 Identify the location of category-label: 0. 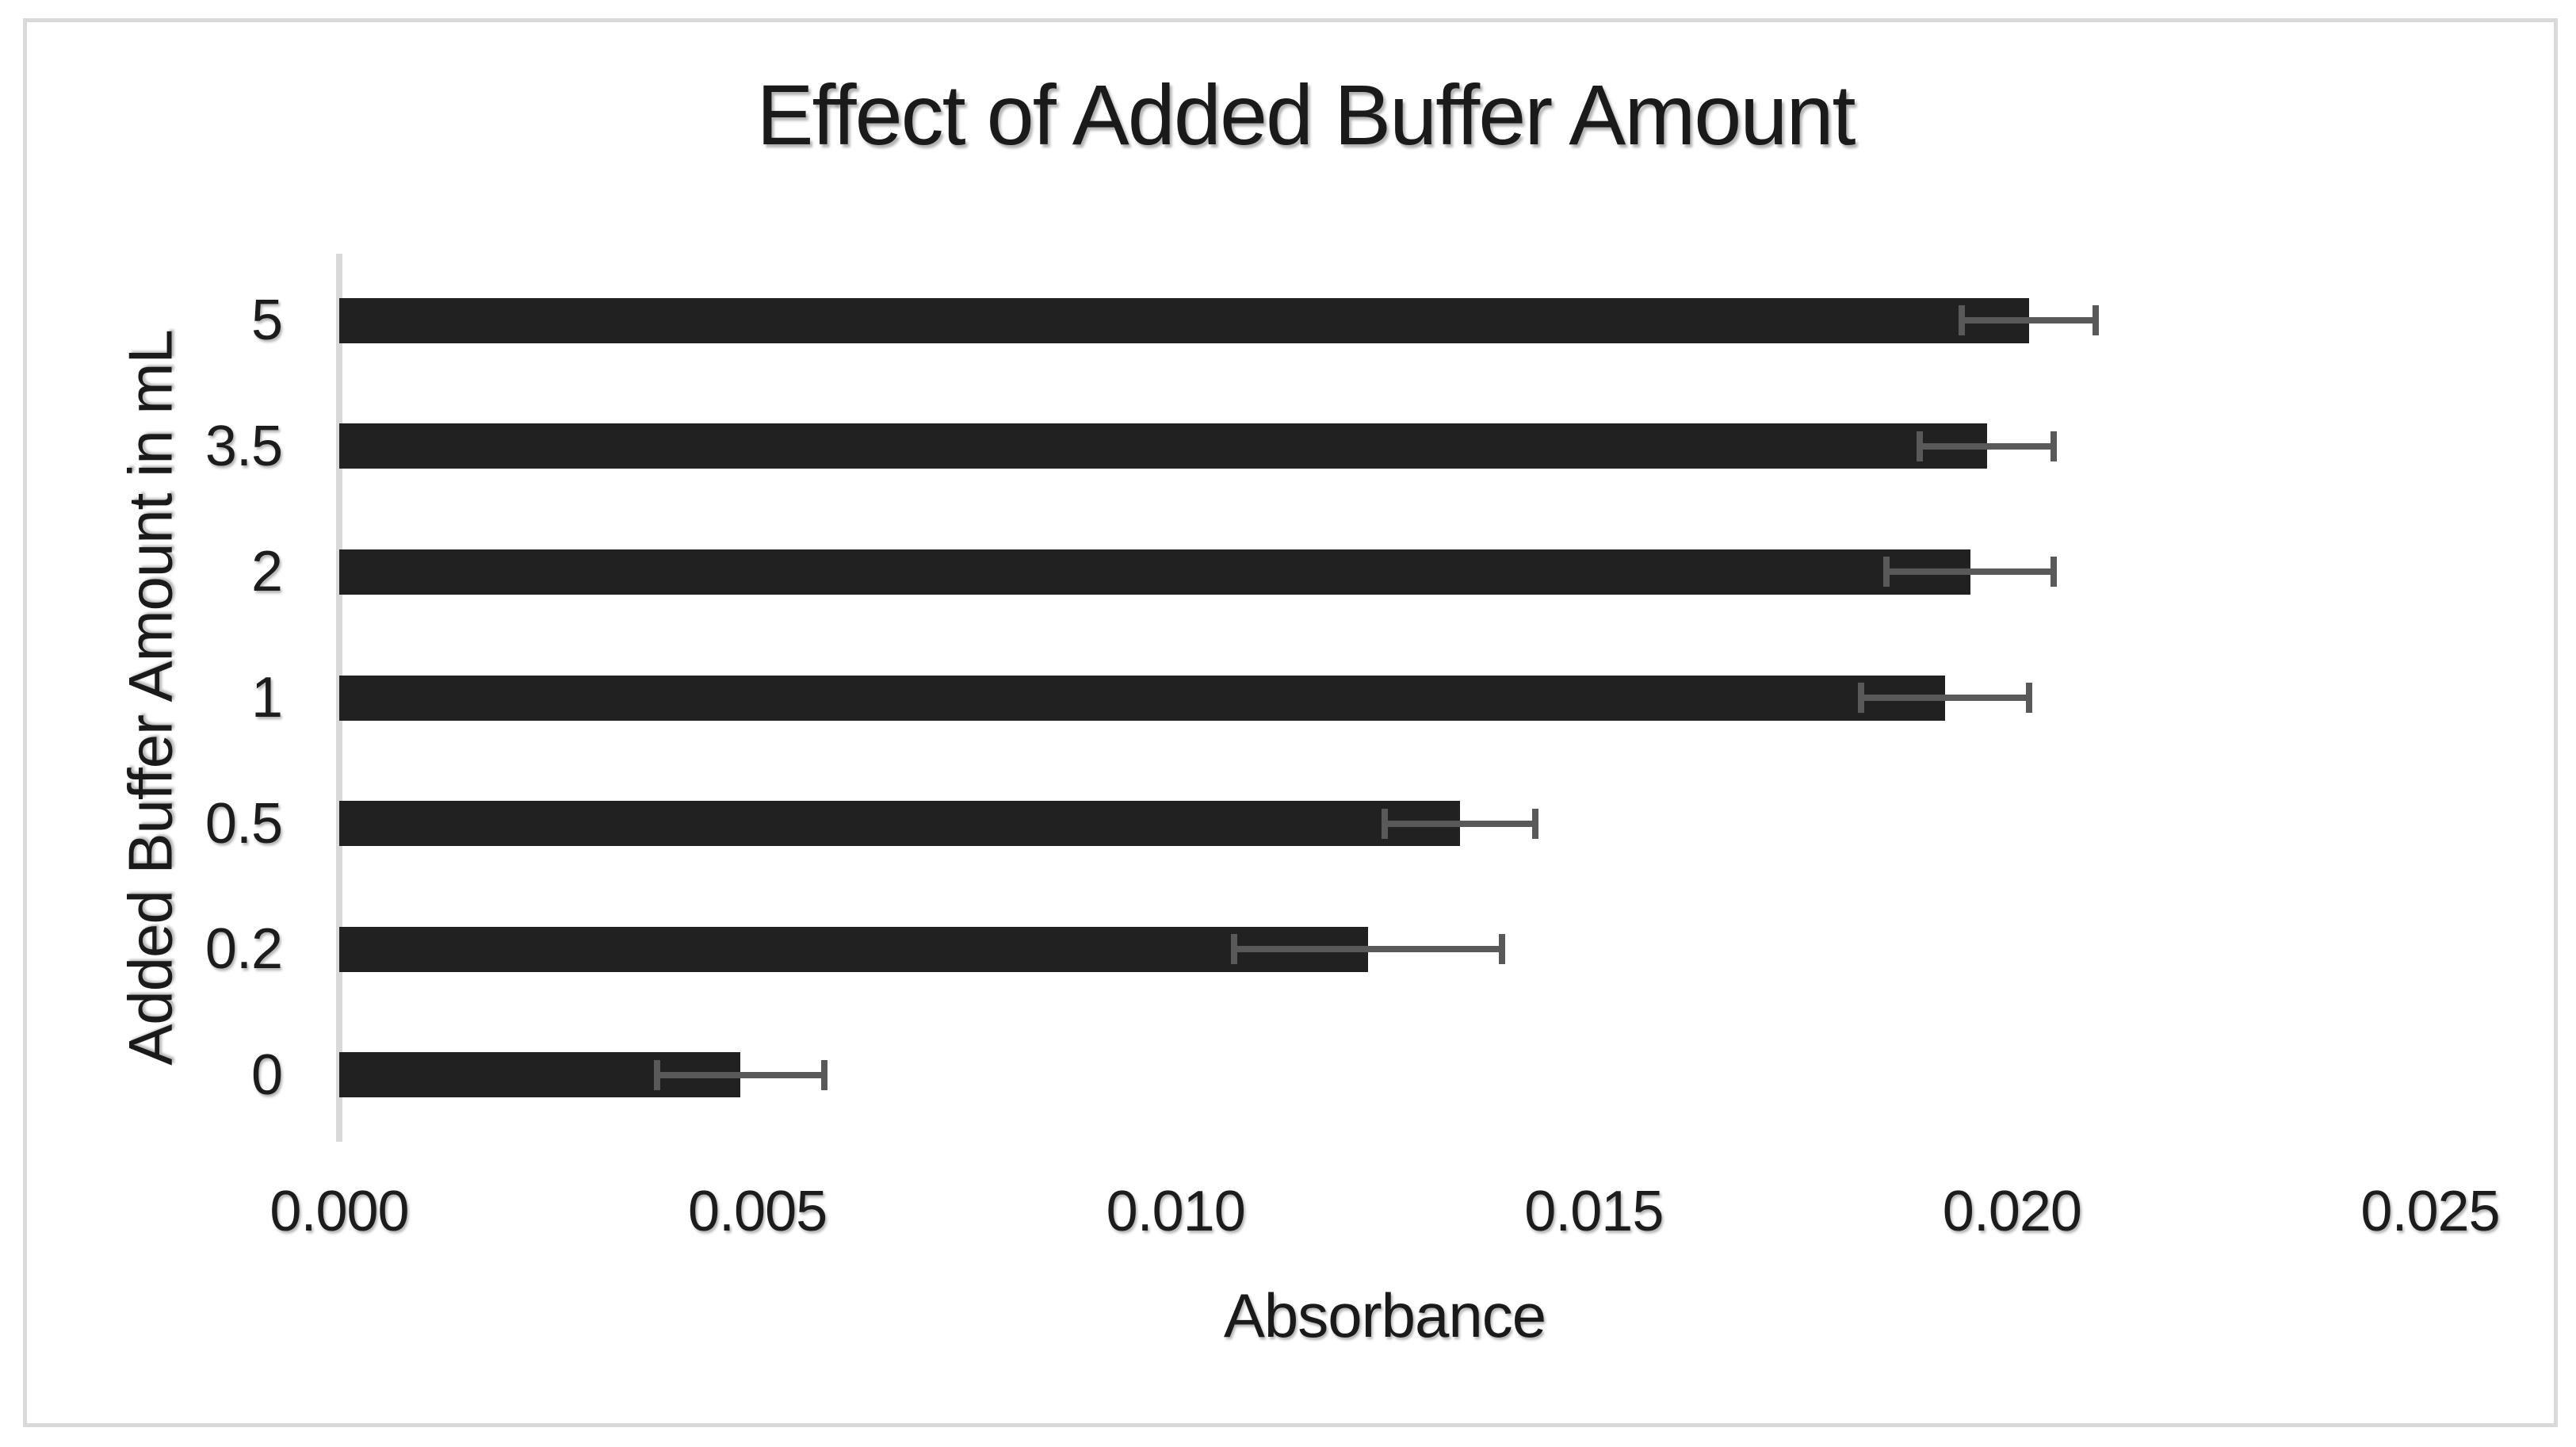
(266, 1075).